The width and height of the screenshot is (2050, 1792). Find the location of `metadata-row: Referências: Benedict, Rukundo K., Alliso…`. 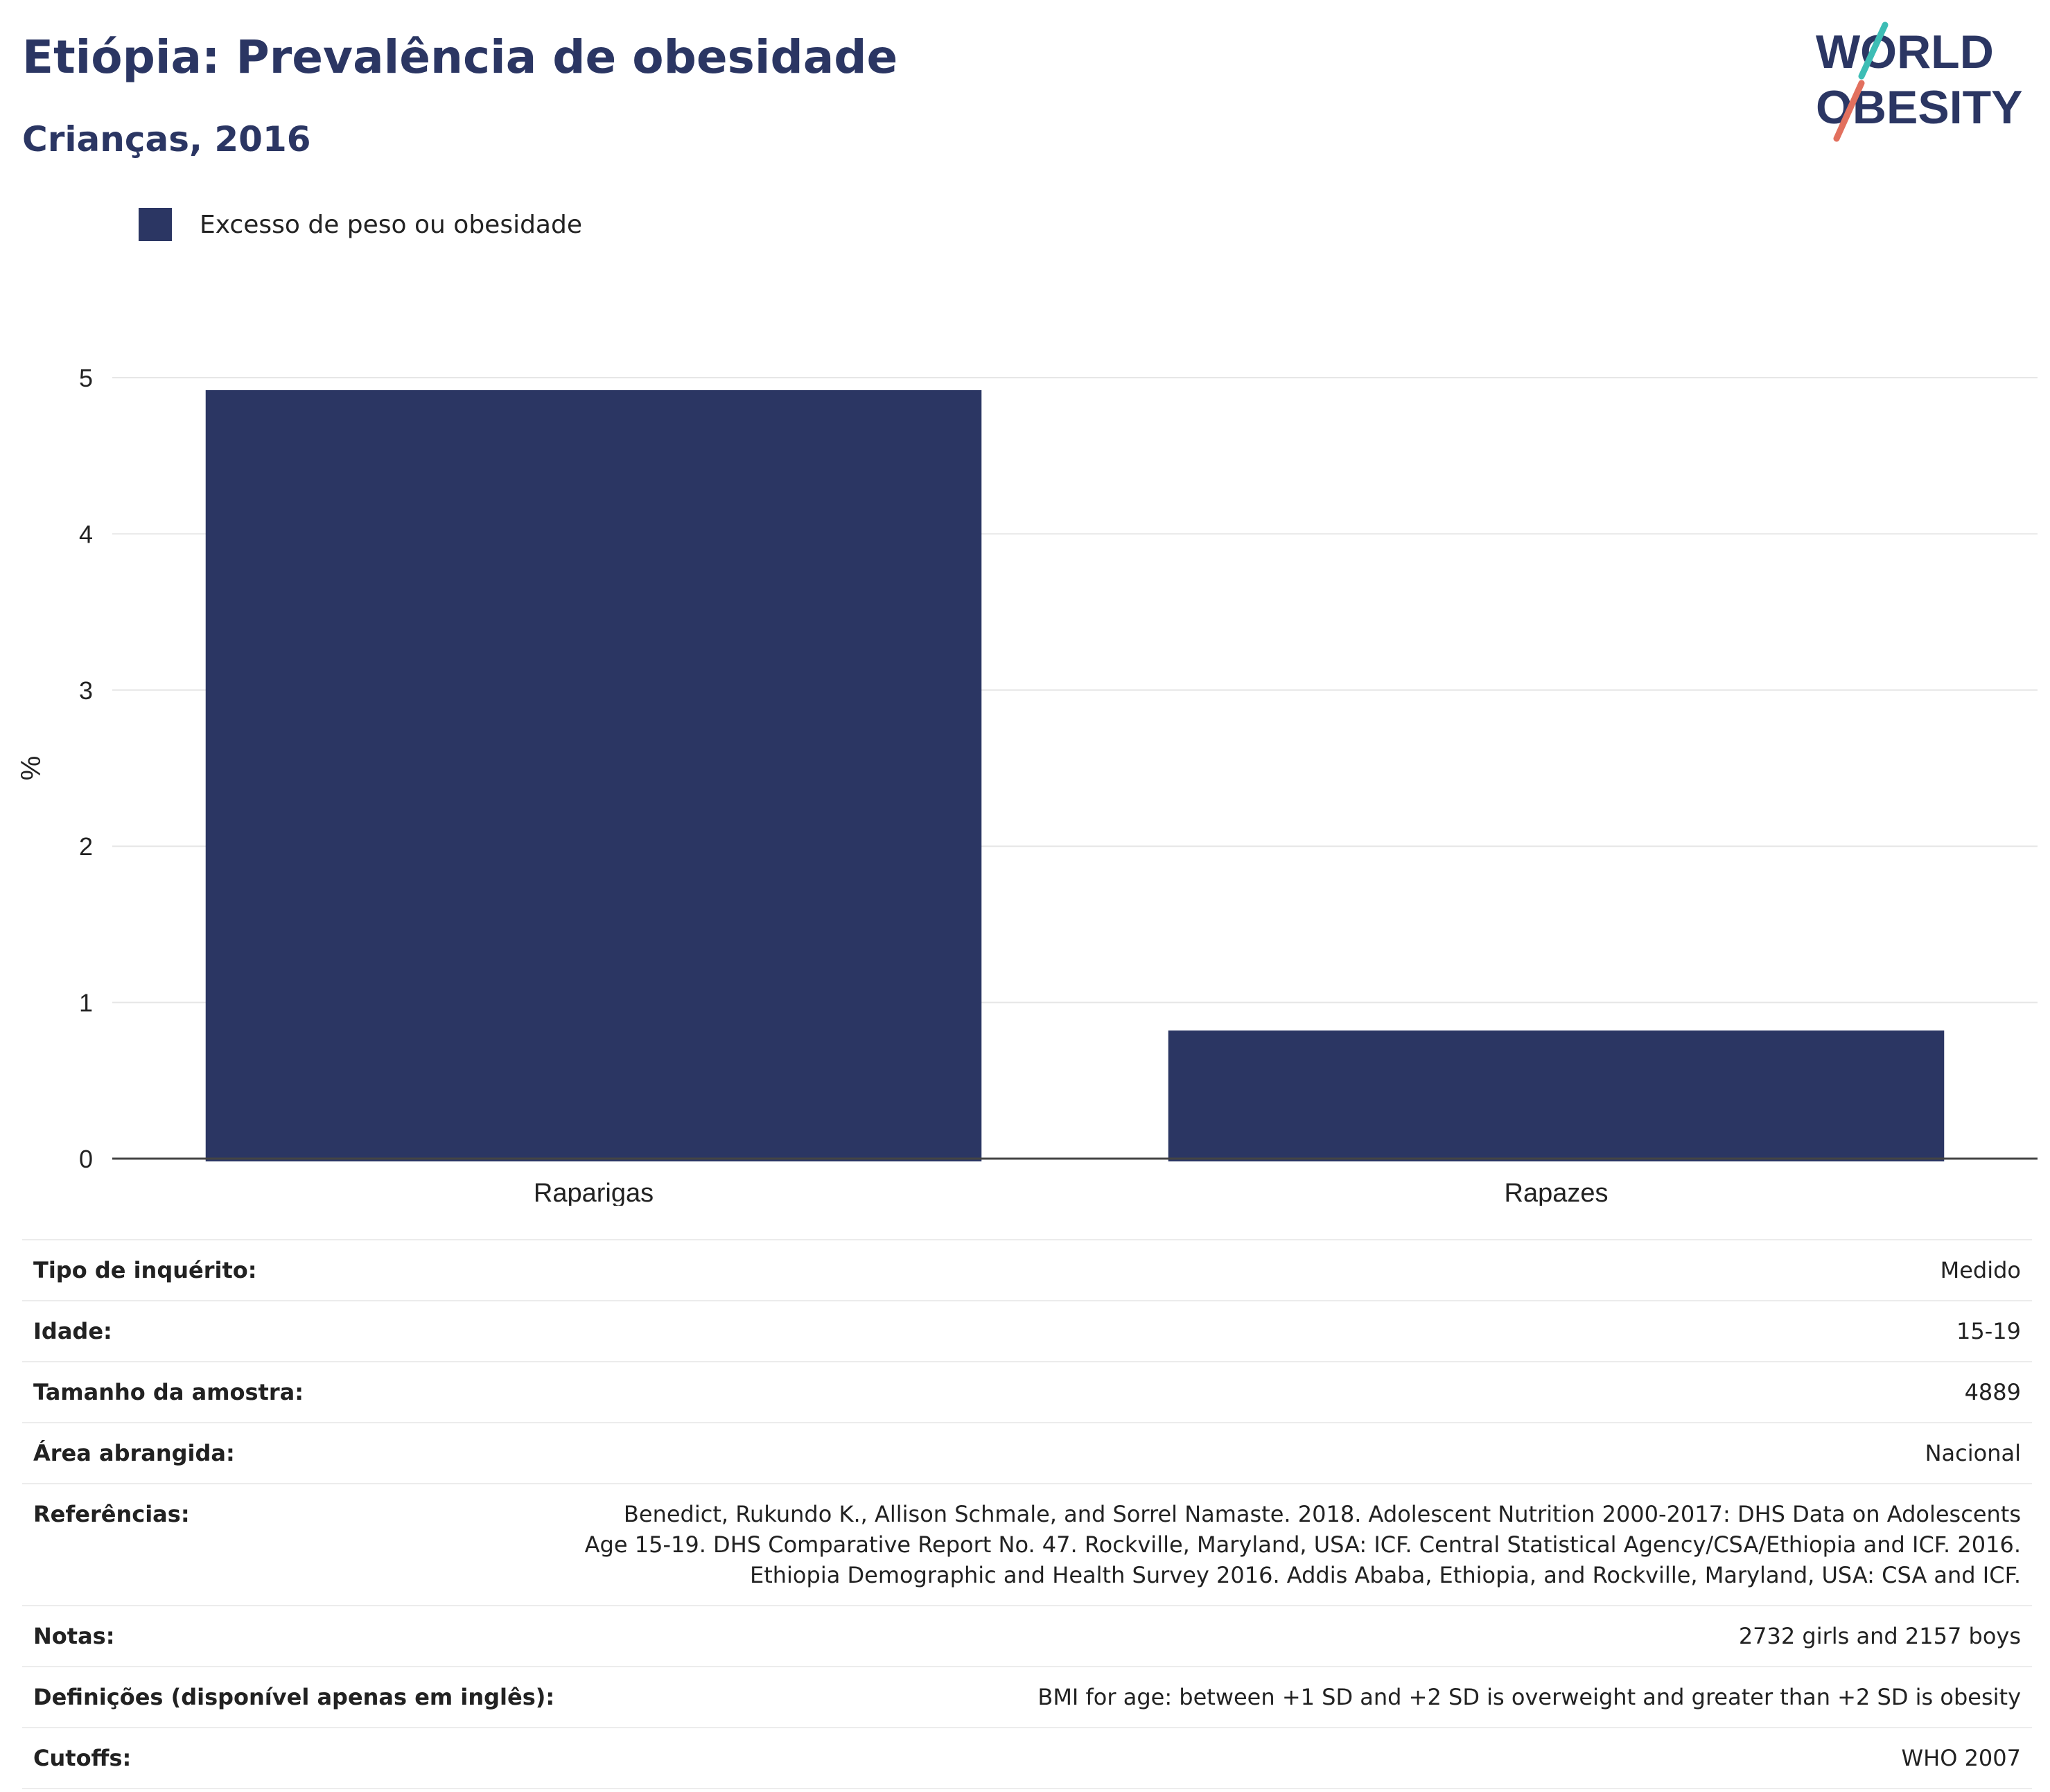

metadata-row: Referências: Benedict, Rukundo K., Alliso… is located at coordinates (1027, 1545).